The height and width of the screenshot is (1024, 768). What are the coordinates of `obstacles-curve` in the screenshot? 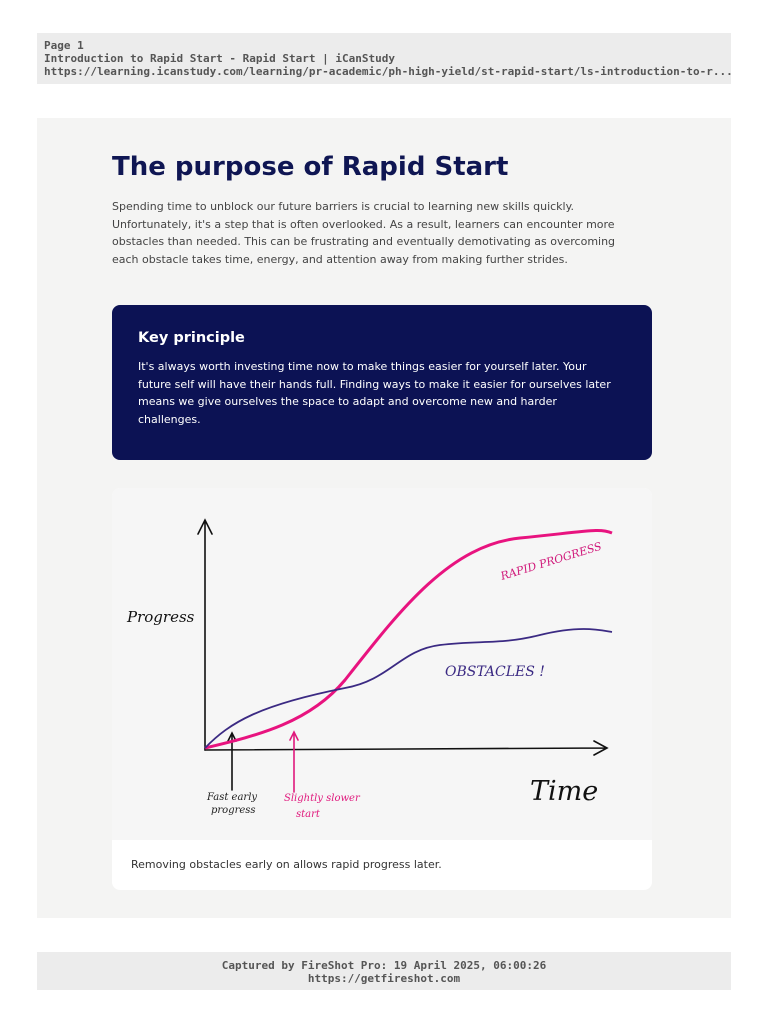 It's located at (408, 688).